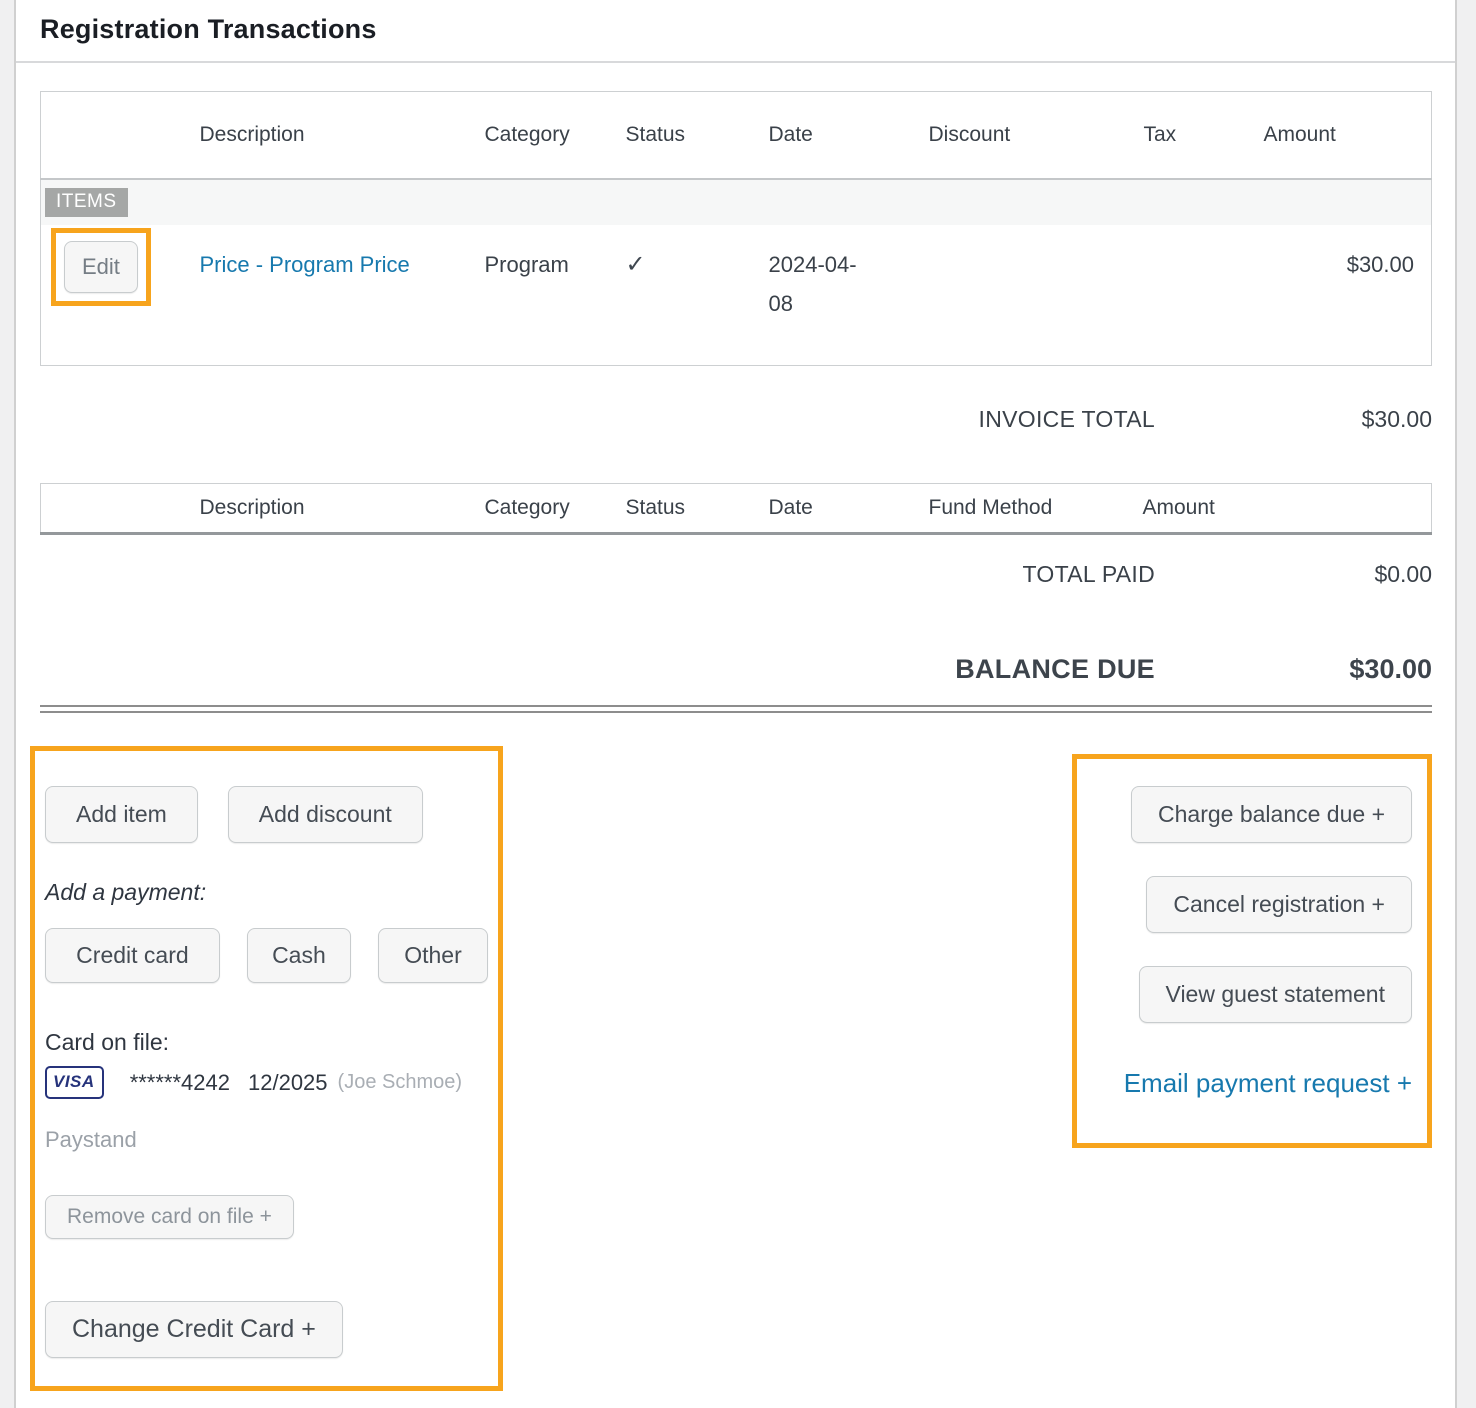 This screenshot has width=1476, height=1408. I want to click on payment-method-buttons-row: Credit card Cash Other, so click(267, 955).